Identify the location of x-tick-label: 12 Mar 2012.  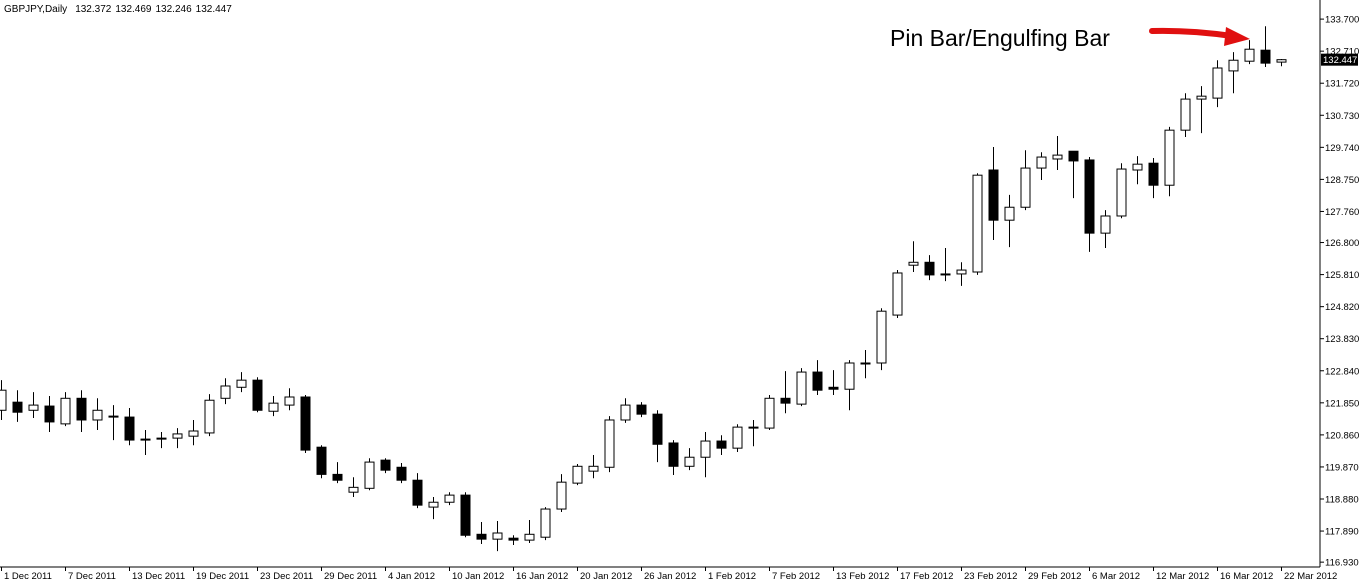
(1182, 576).